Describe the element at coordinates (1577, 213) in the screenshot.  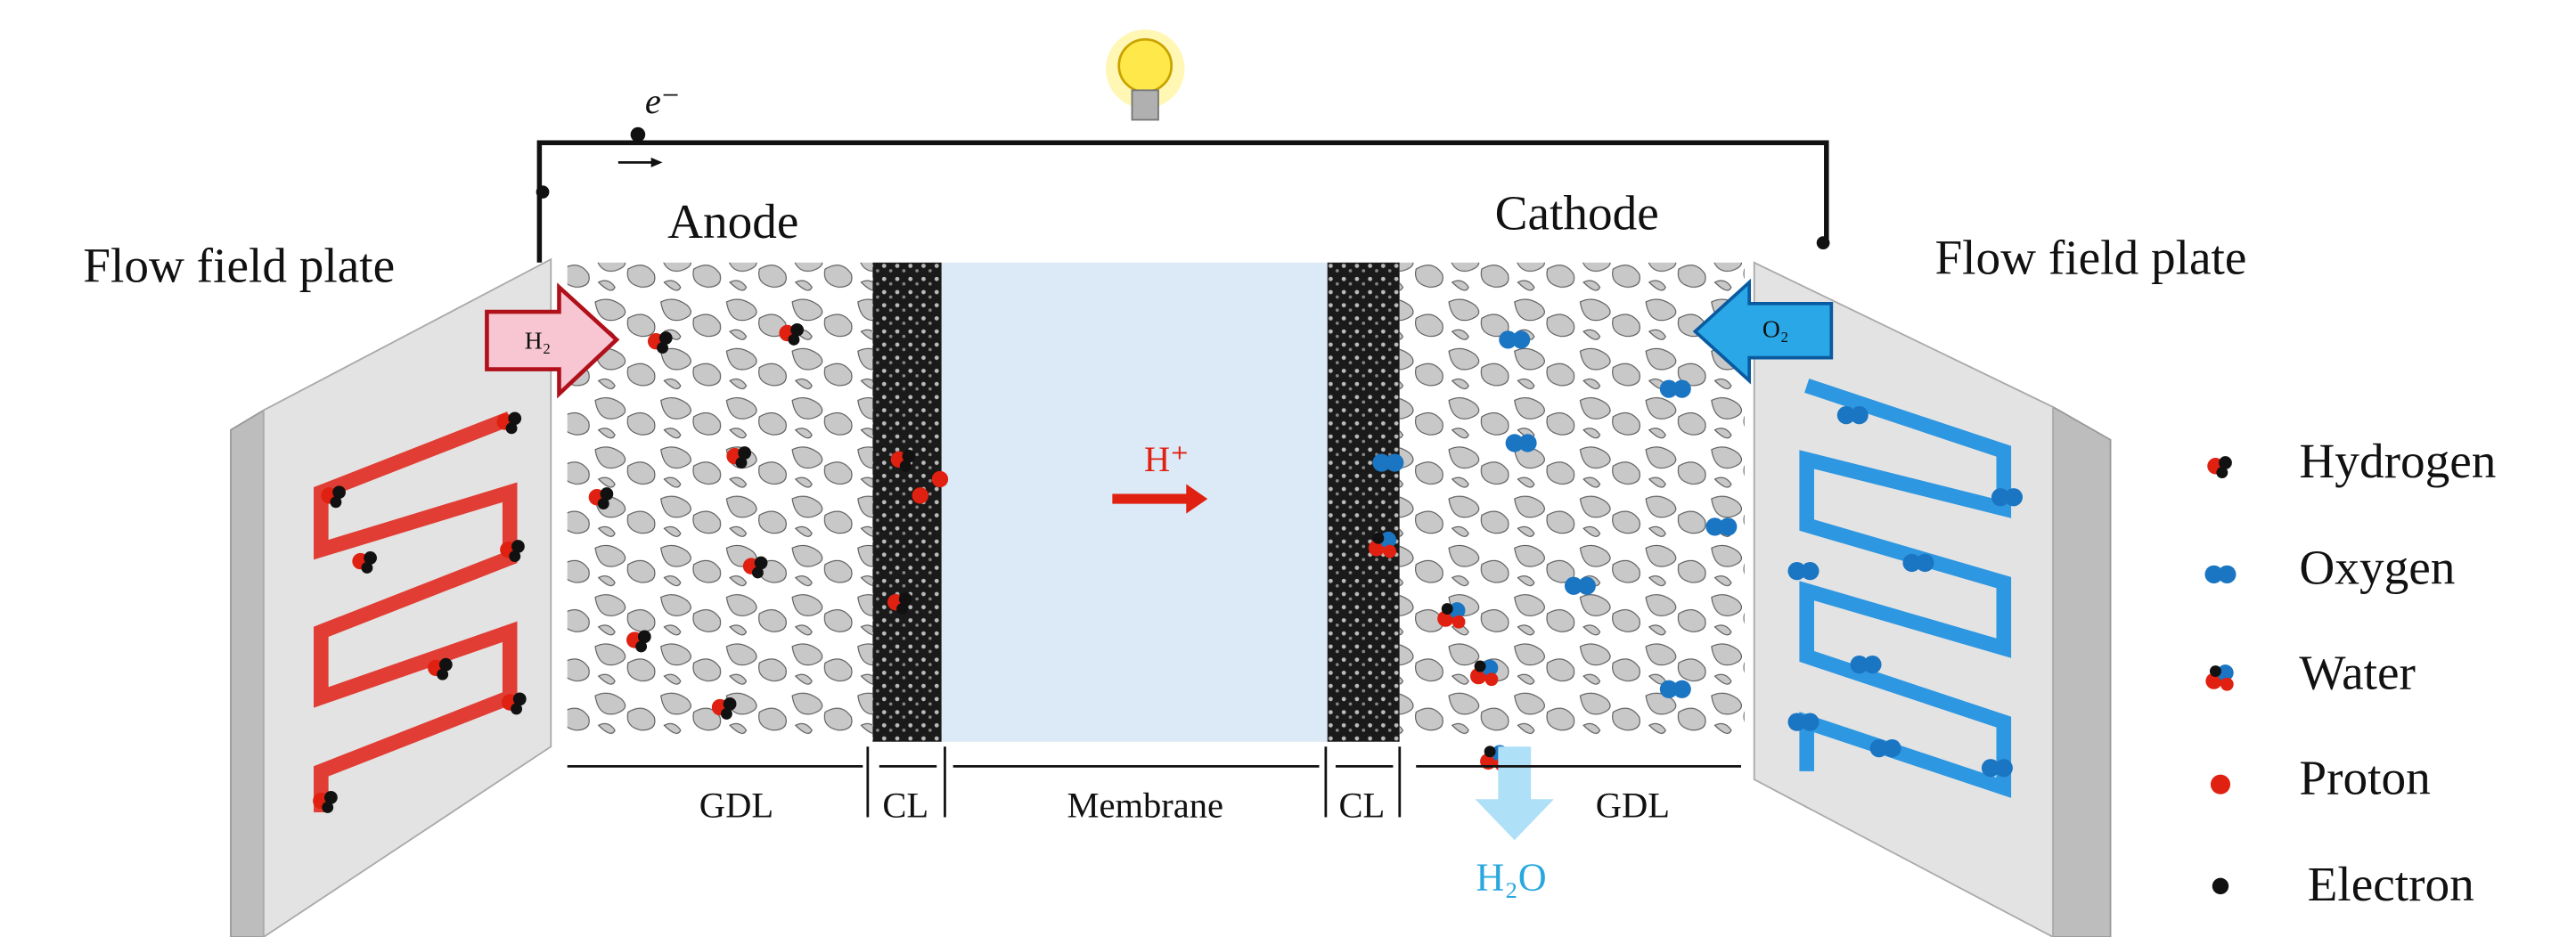
I see `cathode-label: Cathode` at that location.